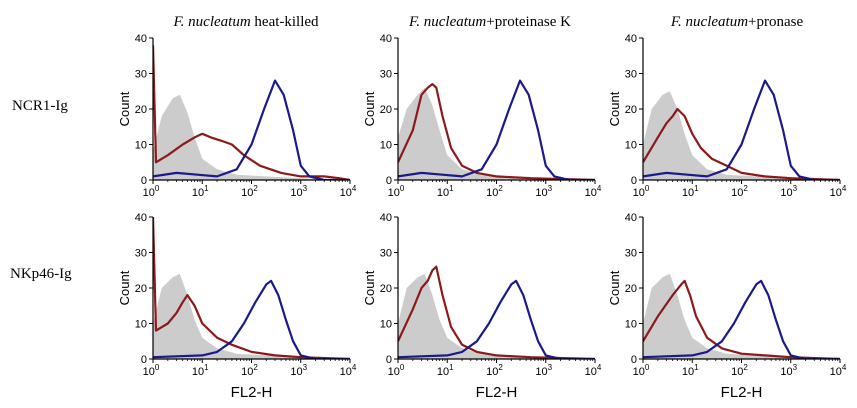 This screenshot has width=857, height=408. Describe the element at coordinates (245, 22) in the screenshot. I see `column-title-1: F. nucleatum heat-killed` at that location.